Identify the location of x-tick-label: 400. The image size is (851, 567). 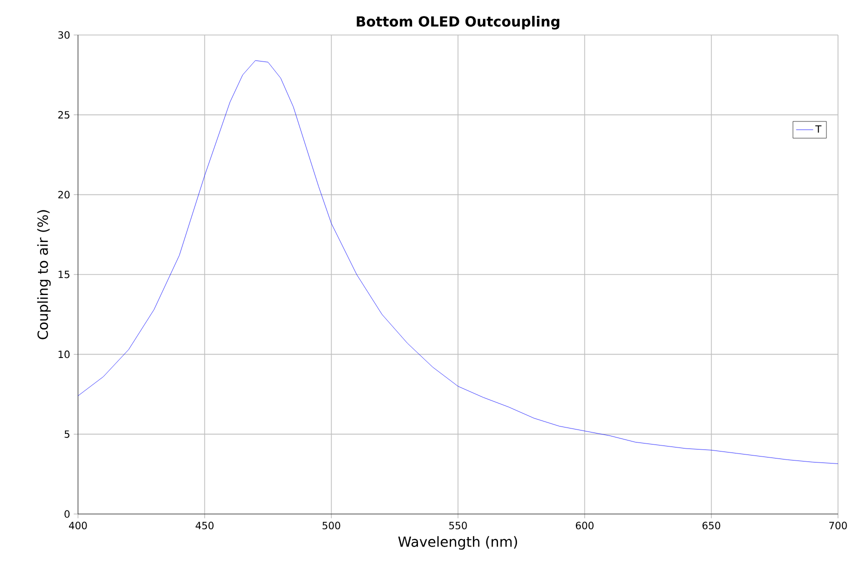
(77, 526).